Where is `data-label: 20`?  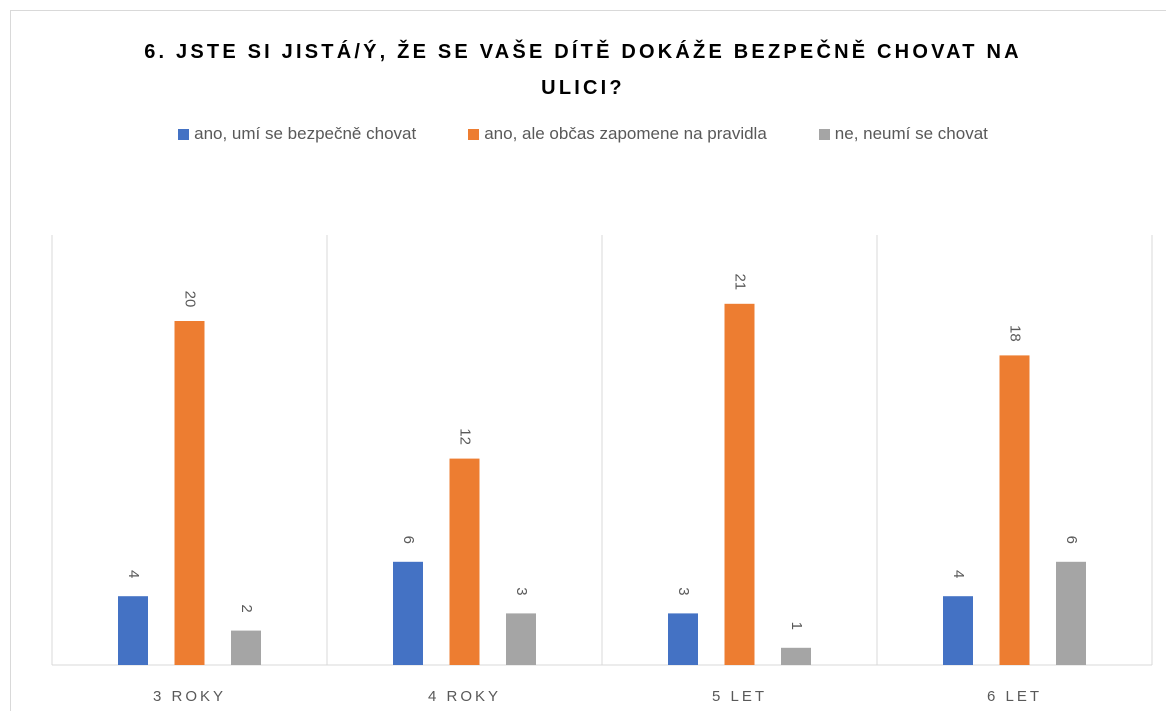
data-label: 20 is located at coordinates (190, 299).